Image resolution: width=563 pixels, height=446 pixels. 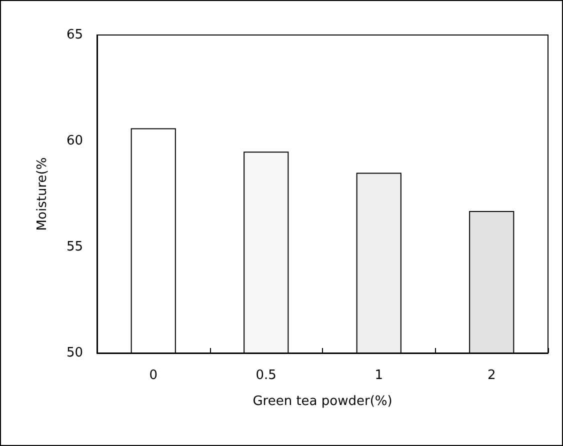 I want to click on y-tick-label: 60, so click(x=74, y=141).